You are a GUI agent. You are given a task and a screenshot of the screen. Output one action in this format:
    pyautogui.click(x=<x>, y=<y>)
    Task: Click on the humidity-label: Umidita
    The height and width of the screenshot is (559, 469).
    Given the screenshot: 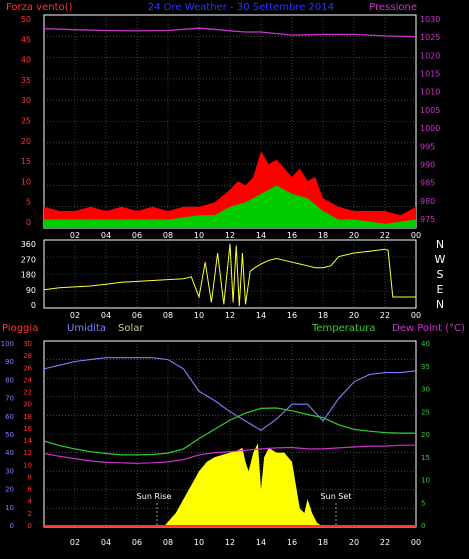 What is the action you would take?
    pyautogui.click(x=86, y=328)
    